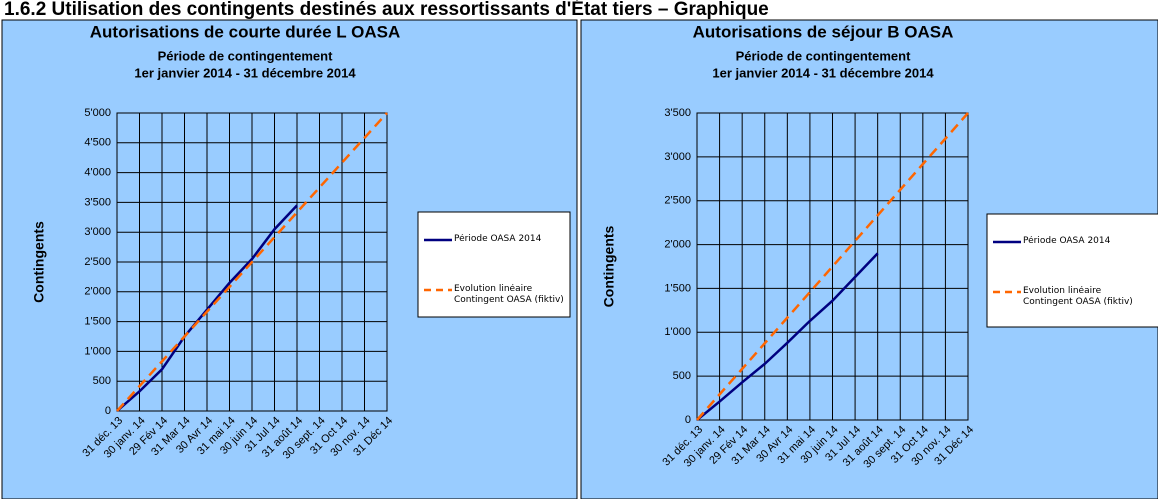 The image size is (1158, 499). I want to click on chart-title: Autorisations de séjour B OASA, so click(823, 31).